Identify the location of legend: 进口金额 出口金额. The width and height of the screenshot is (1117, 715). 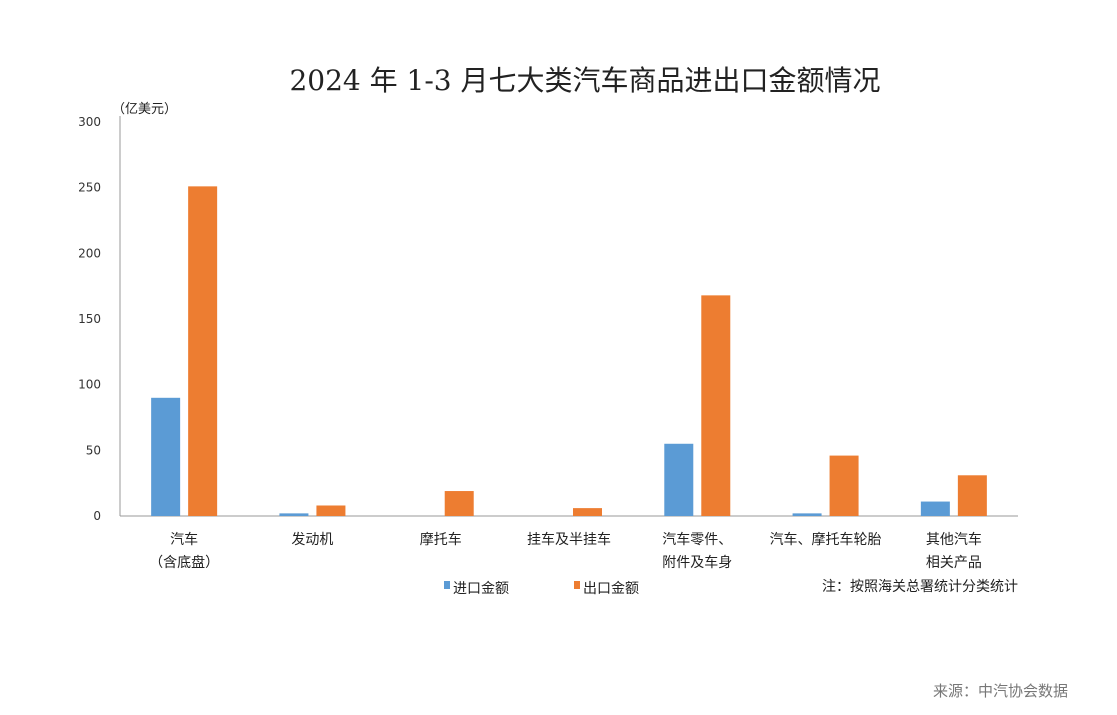
(541, 589).